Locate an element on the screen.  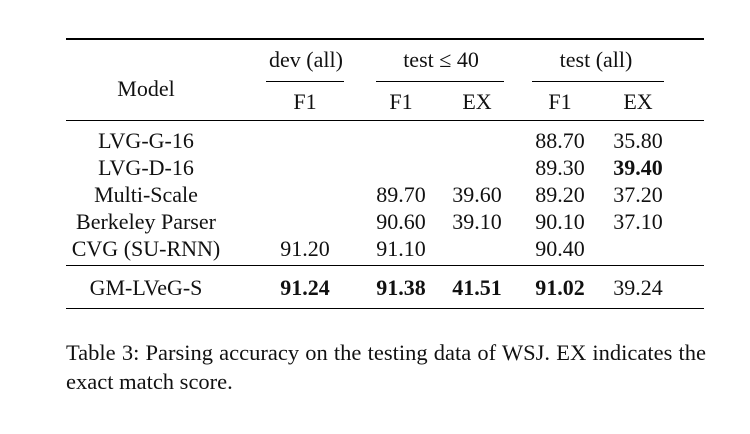
score-cell: 91.24 is located at coordinates (305, 287).